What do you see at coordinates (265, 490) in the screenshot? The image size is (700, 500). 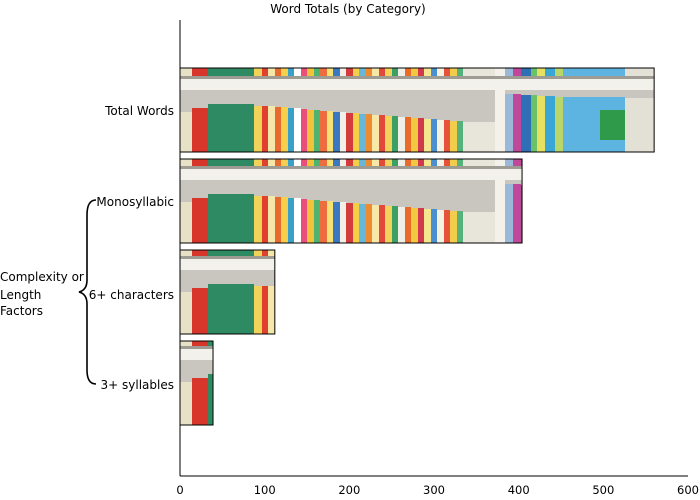 I see `x-tick-label-100: 100` at bounding box center [265, 490].